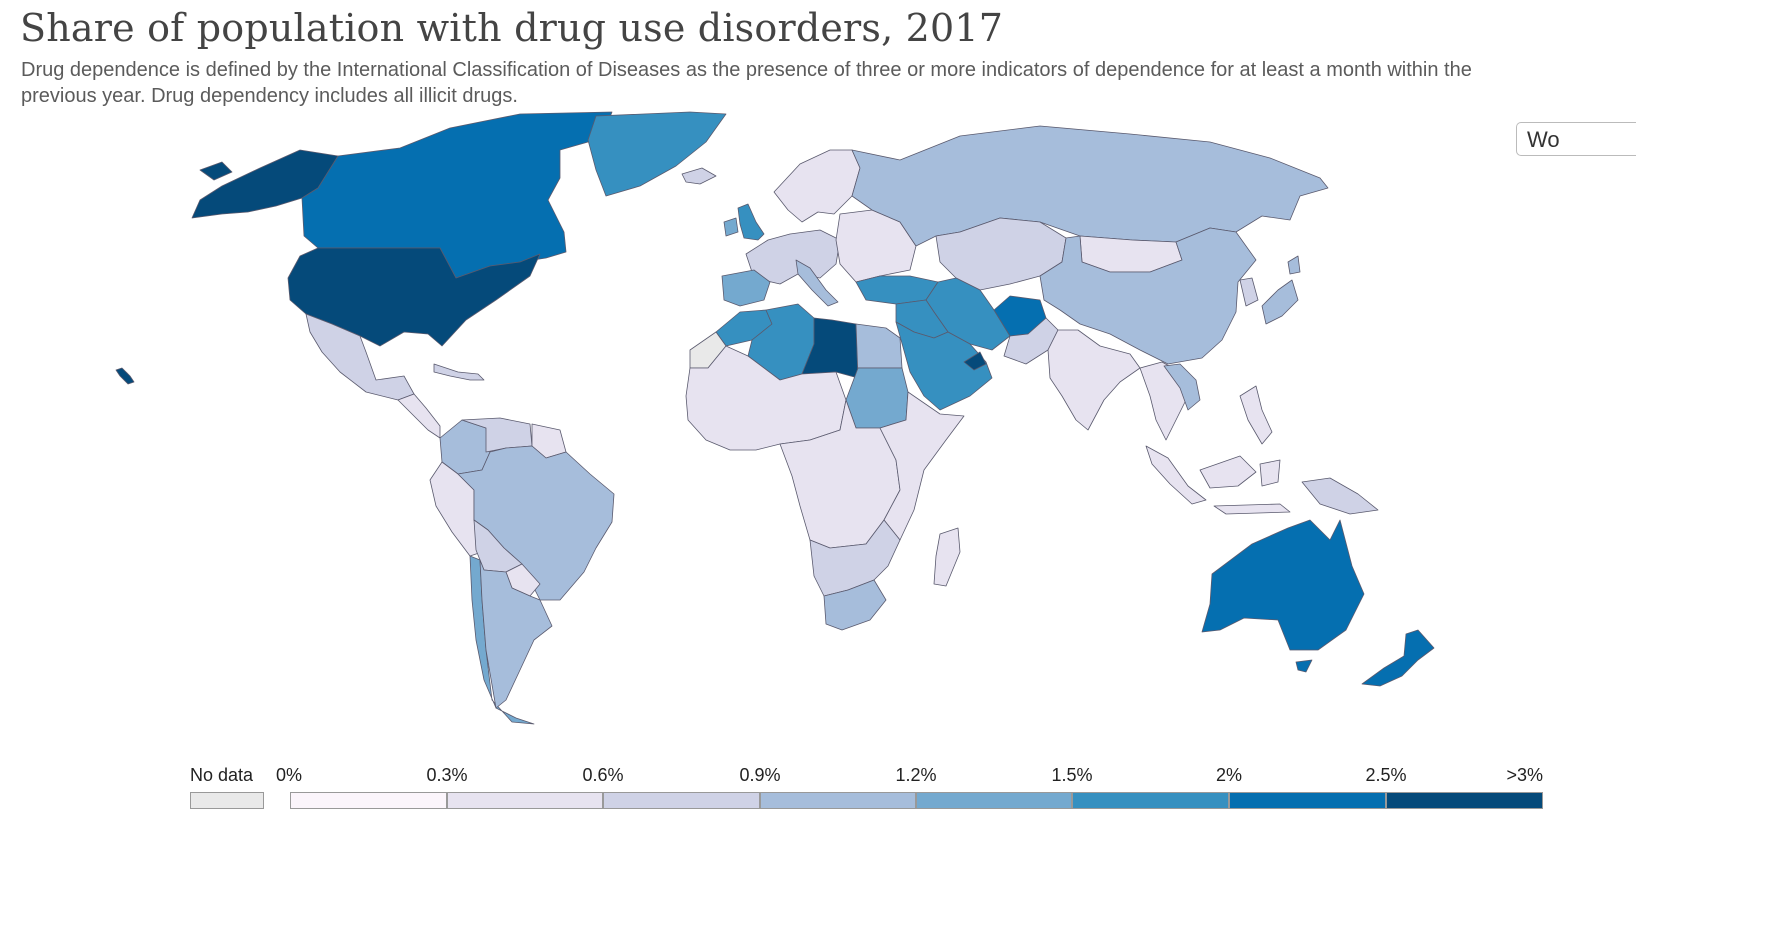 This screenshot has height=934, width=1790. What do you see at coordinates (516, 634) in the screenshot?
I see `country-argentina` at bounding box center [516, 634].